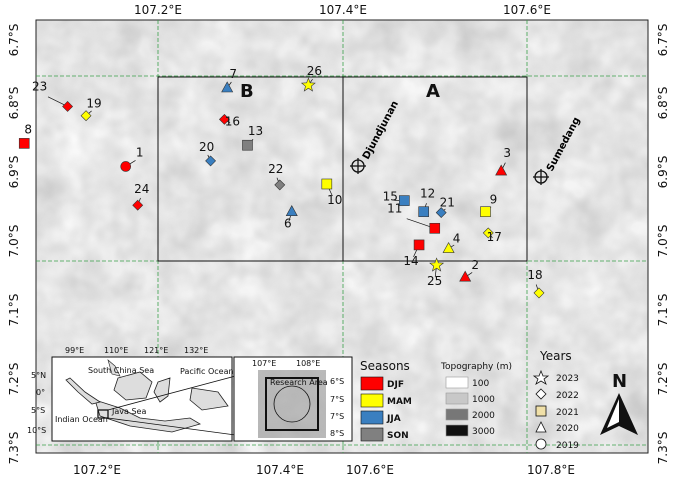  I want to click on event-marker-1: 1, so click(132, 158).